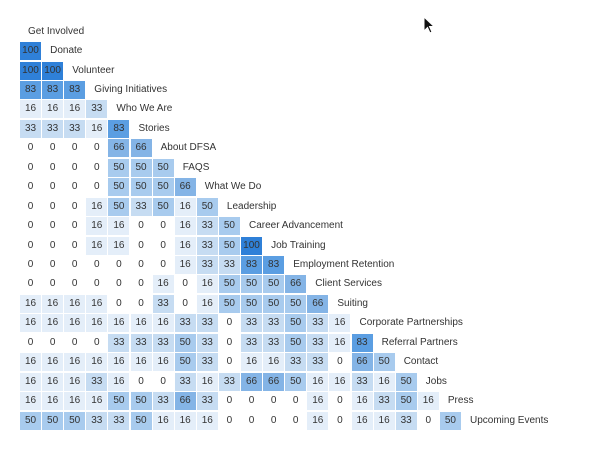 The height and width of the screenshot is (460, 600). What do you see at coordinates (296, 225) in the screenshot?
I see `row-label-career-advancement: Career Advancement` at bounding box center [296, 225].